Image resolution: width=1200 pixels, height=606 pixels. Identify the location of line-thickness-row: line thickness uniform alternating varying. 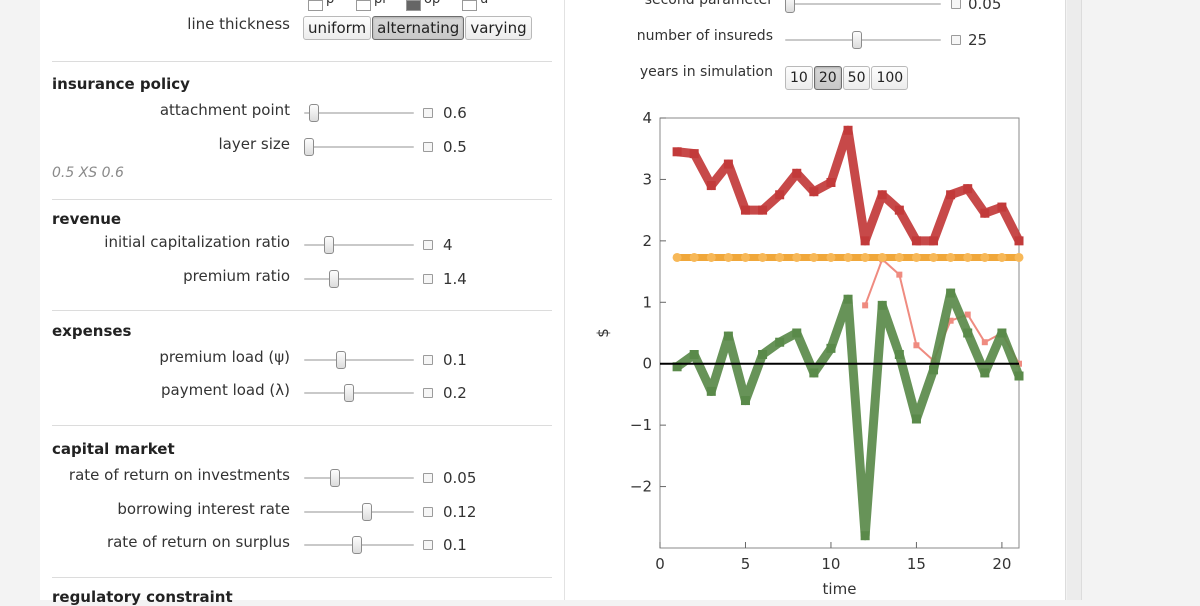
(300, 27).